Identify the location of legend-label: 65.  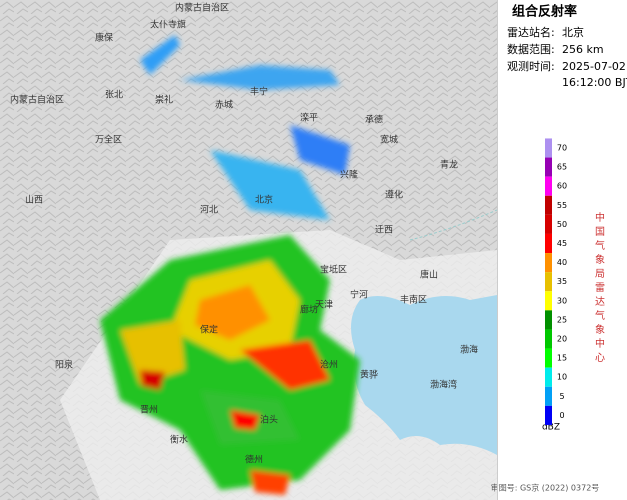
(562, 167).